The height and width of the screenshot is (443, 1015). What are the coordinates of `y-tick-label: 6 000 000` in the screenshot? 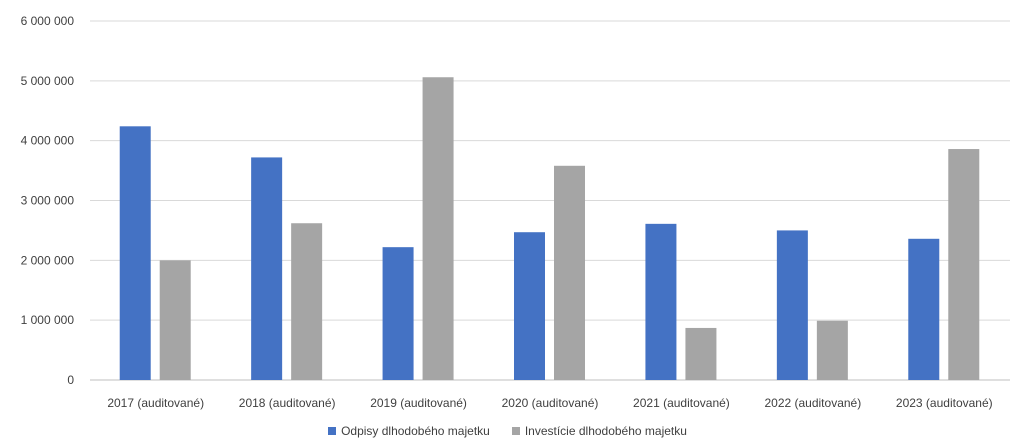 It's located at (48, 21).